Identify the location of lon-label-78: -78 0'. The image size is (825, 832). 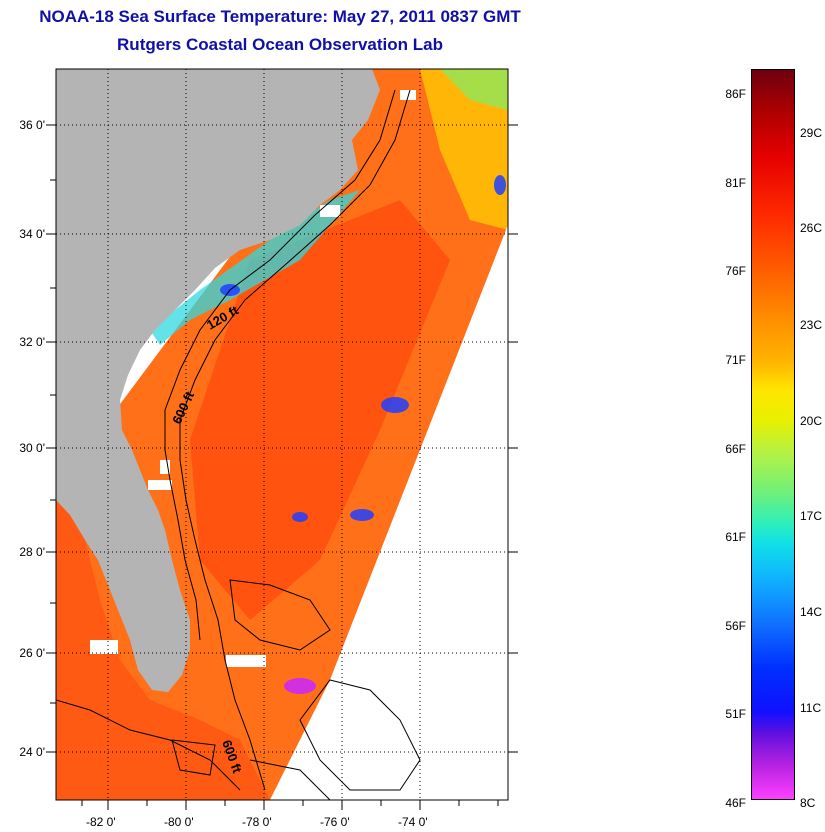
(257, 822).